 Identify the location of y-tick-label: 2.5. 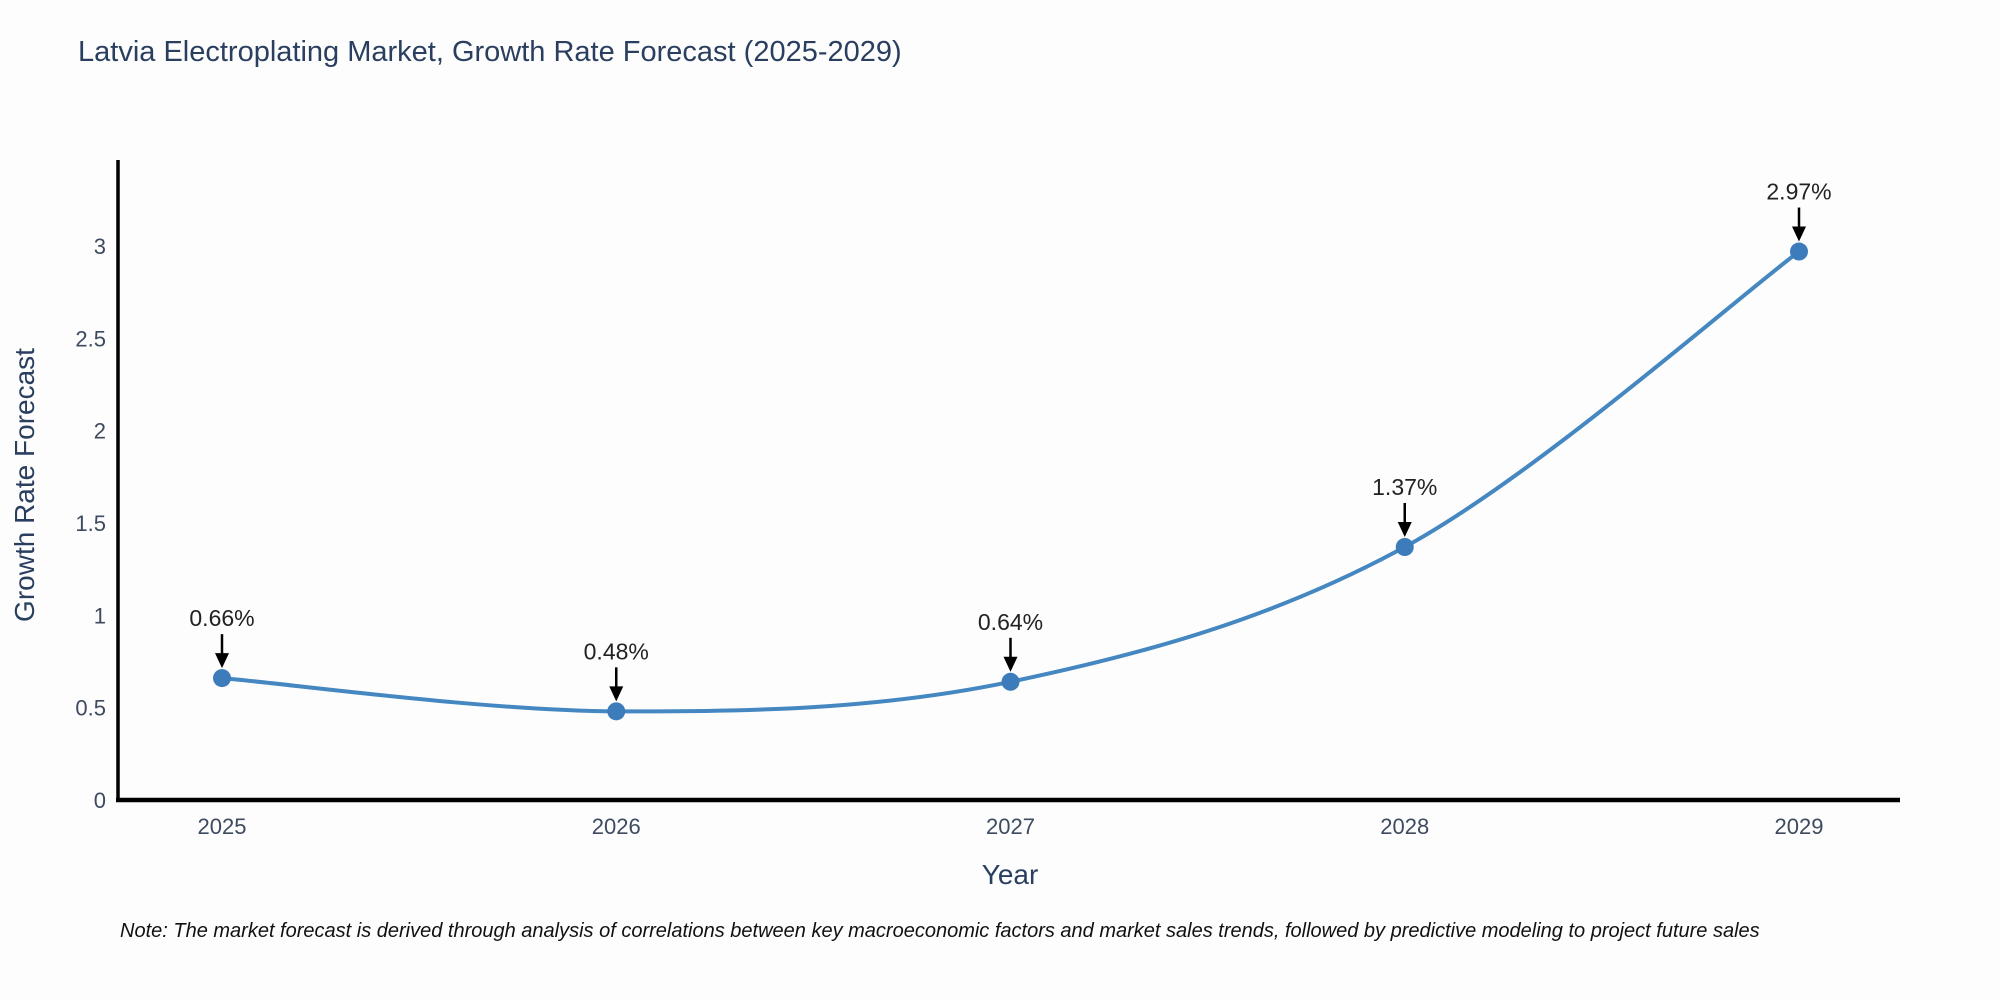
(90, 338).